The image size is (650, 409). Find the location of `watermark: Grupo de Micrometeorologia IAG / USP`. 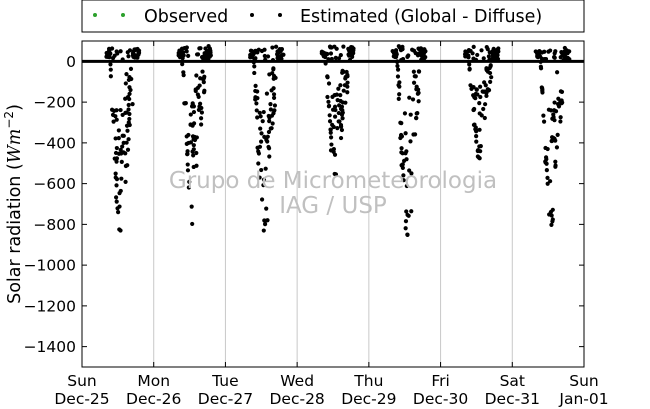

watermark: Grupo de Micrometeorologia IAG / USP is located at coordinates (333, 193).